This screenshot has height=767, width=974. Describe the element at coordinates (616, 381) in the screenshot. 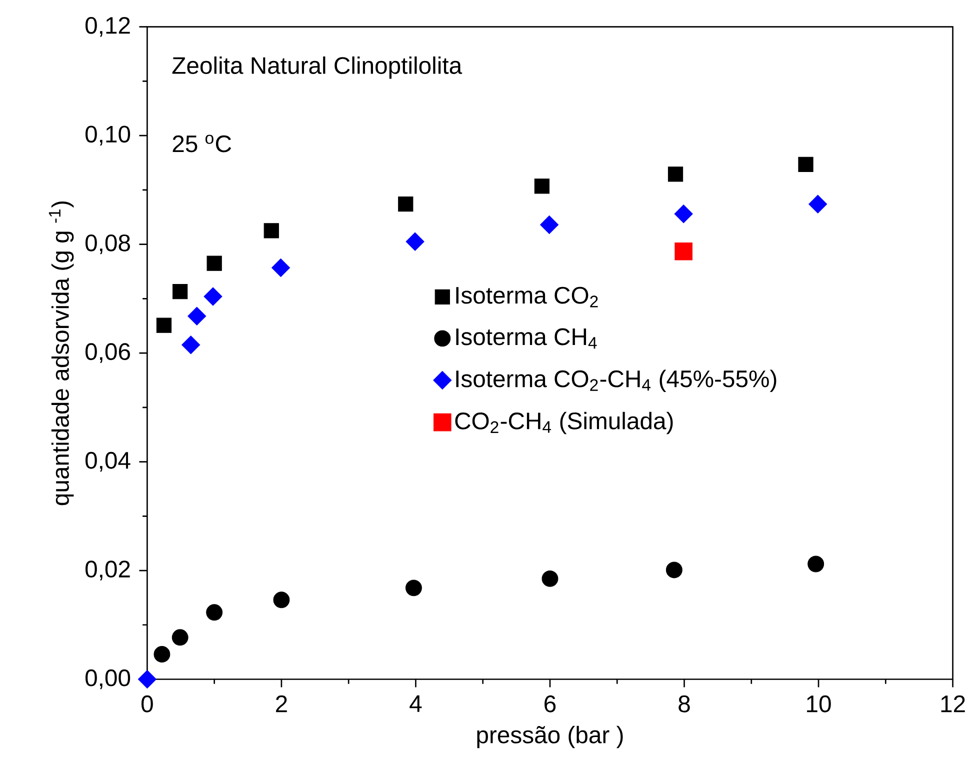

I see `legend-label: Isoterma CO$_{2}$-CH$_{4}$ (45%-55%)` at that location.